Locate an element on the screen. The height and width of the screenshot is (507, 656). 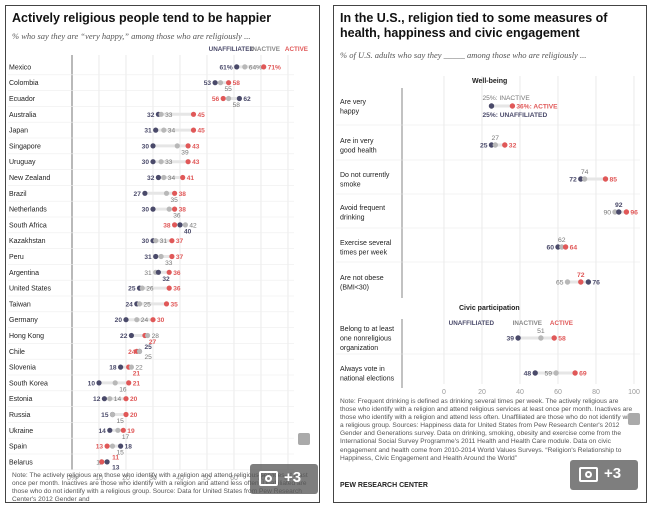
unaffiliated-value-label: 48 is located at coordinates (528, 374).